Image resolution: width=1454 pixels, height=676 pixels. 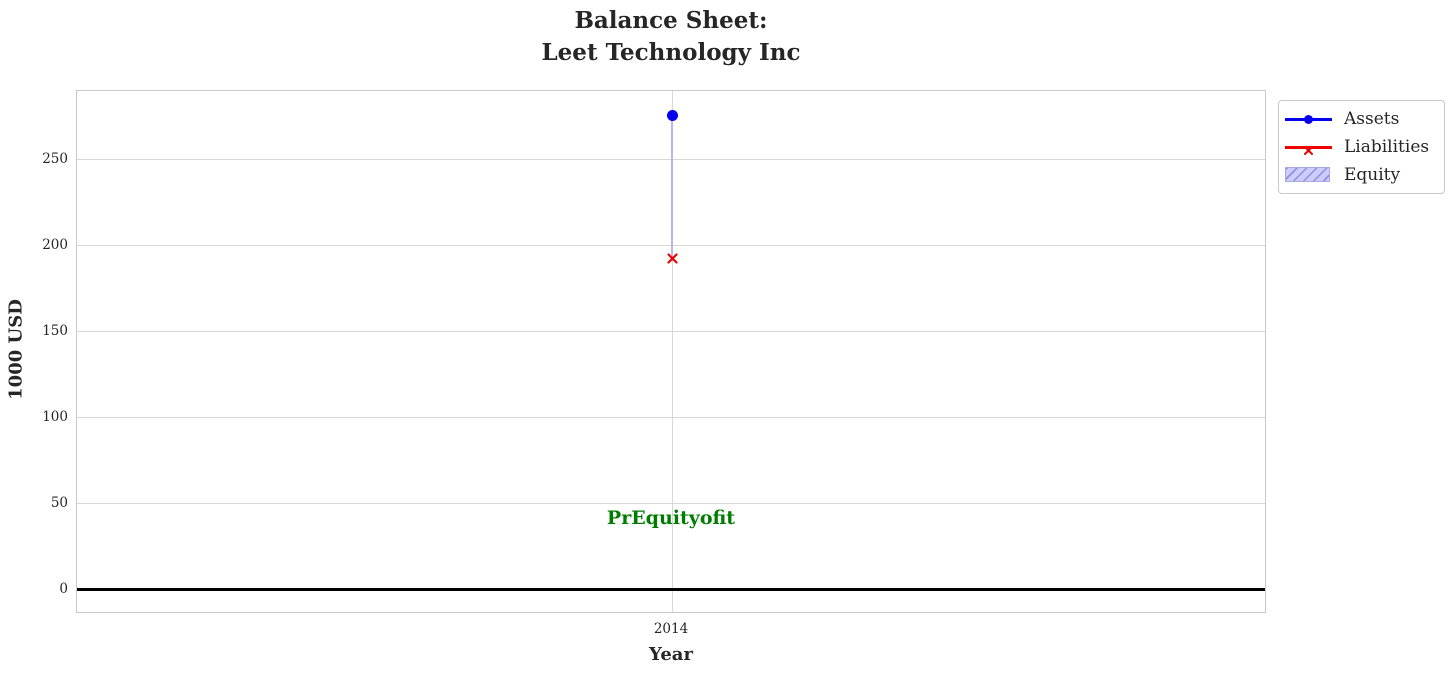 I want to click on y-tick-label: 50, so click(x=59, y=502).